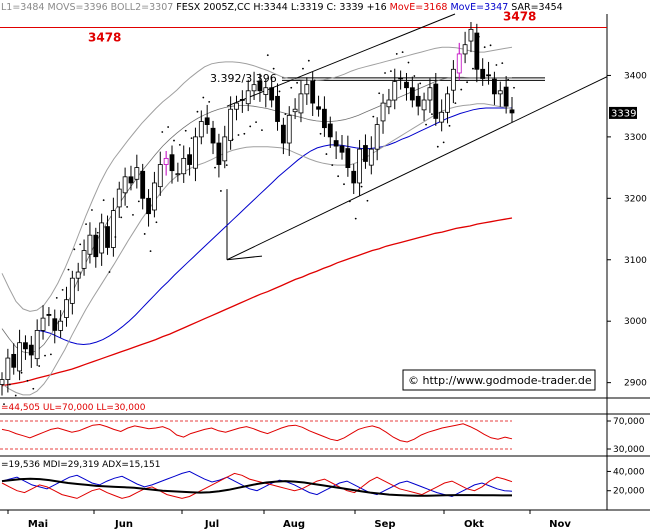 Image resolution: width=650 pixels, height=531 pixels. I want to click on last-price-box, so click(623, 112).